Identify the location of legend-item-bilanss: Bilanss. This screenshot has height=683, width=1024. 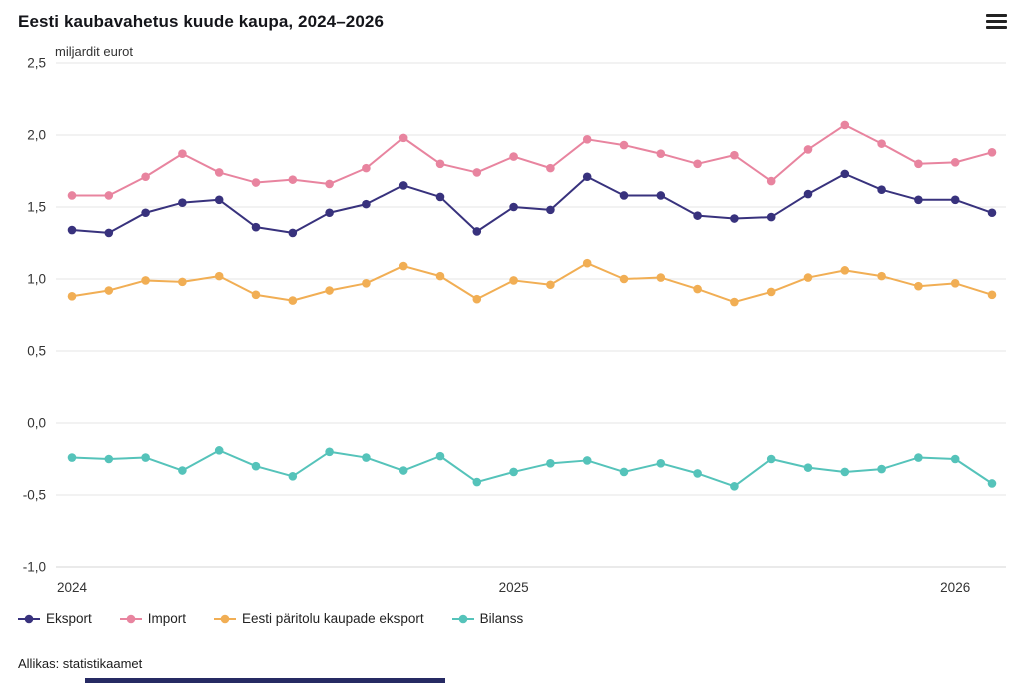
(487, 618).